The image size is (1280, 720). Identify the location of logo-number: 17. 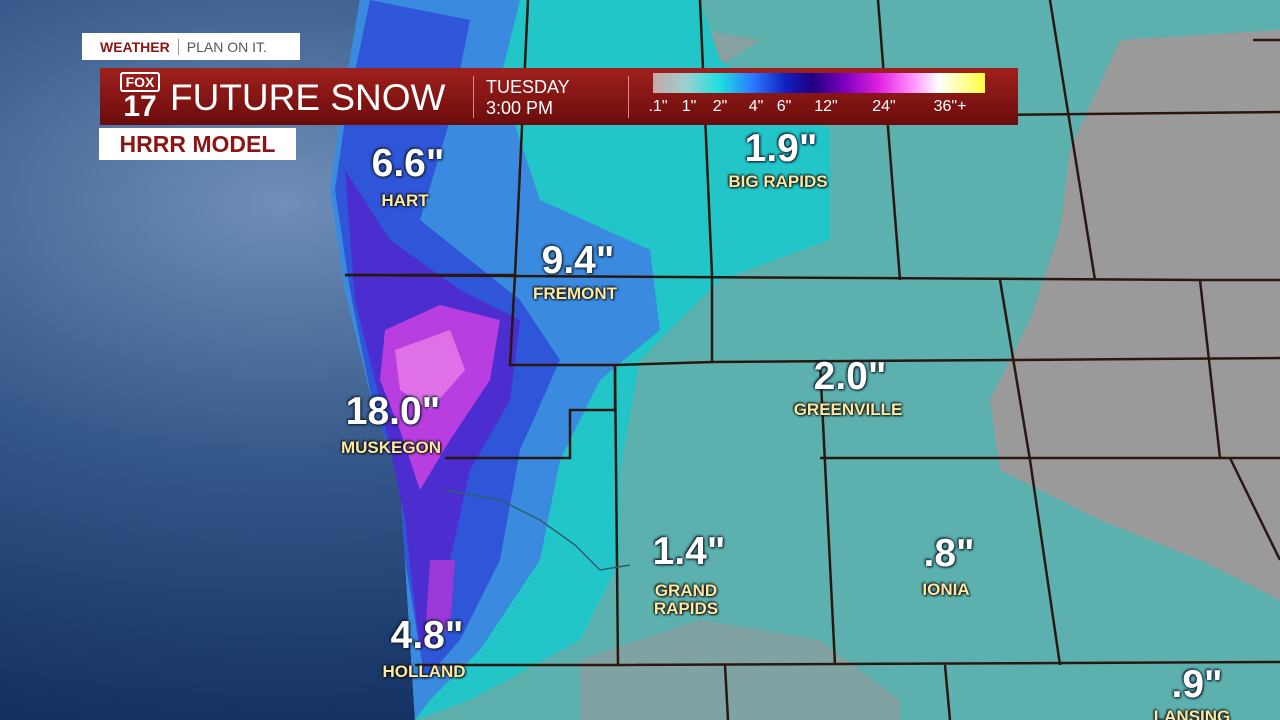
(140, 106).